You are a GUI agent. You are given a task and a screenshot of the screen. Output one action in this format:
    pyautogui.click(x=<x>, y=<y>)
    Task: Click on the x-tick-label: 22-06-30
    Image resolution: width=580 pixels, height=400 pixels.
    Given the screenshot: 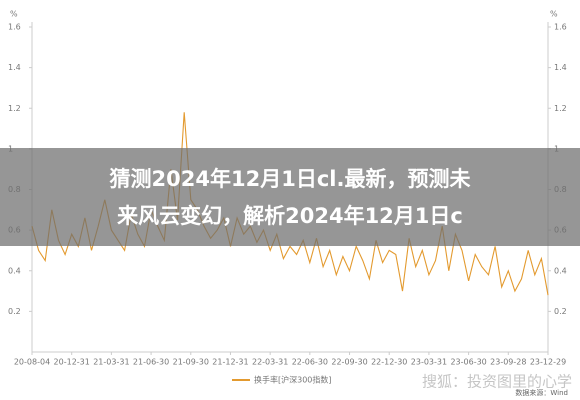 What is the action you would take?
    pyautogui.click(x=310, y=362)
    